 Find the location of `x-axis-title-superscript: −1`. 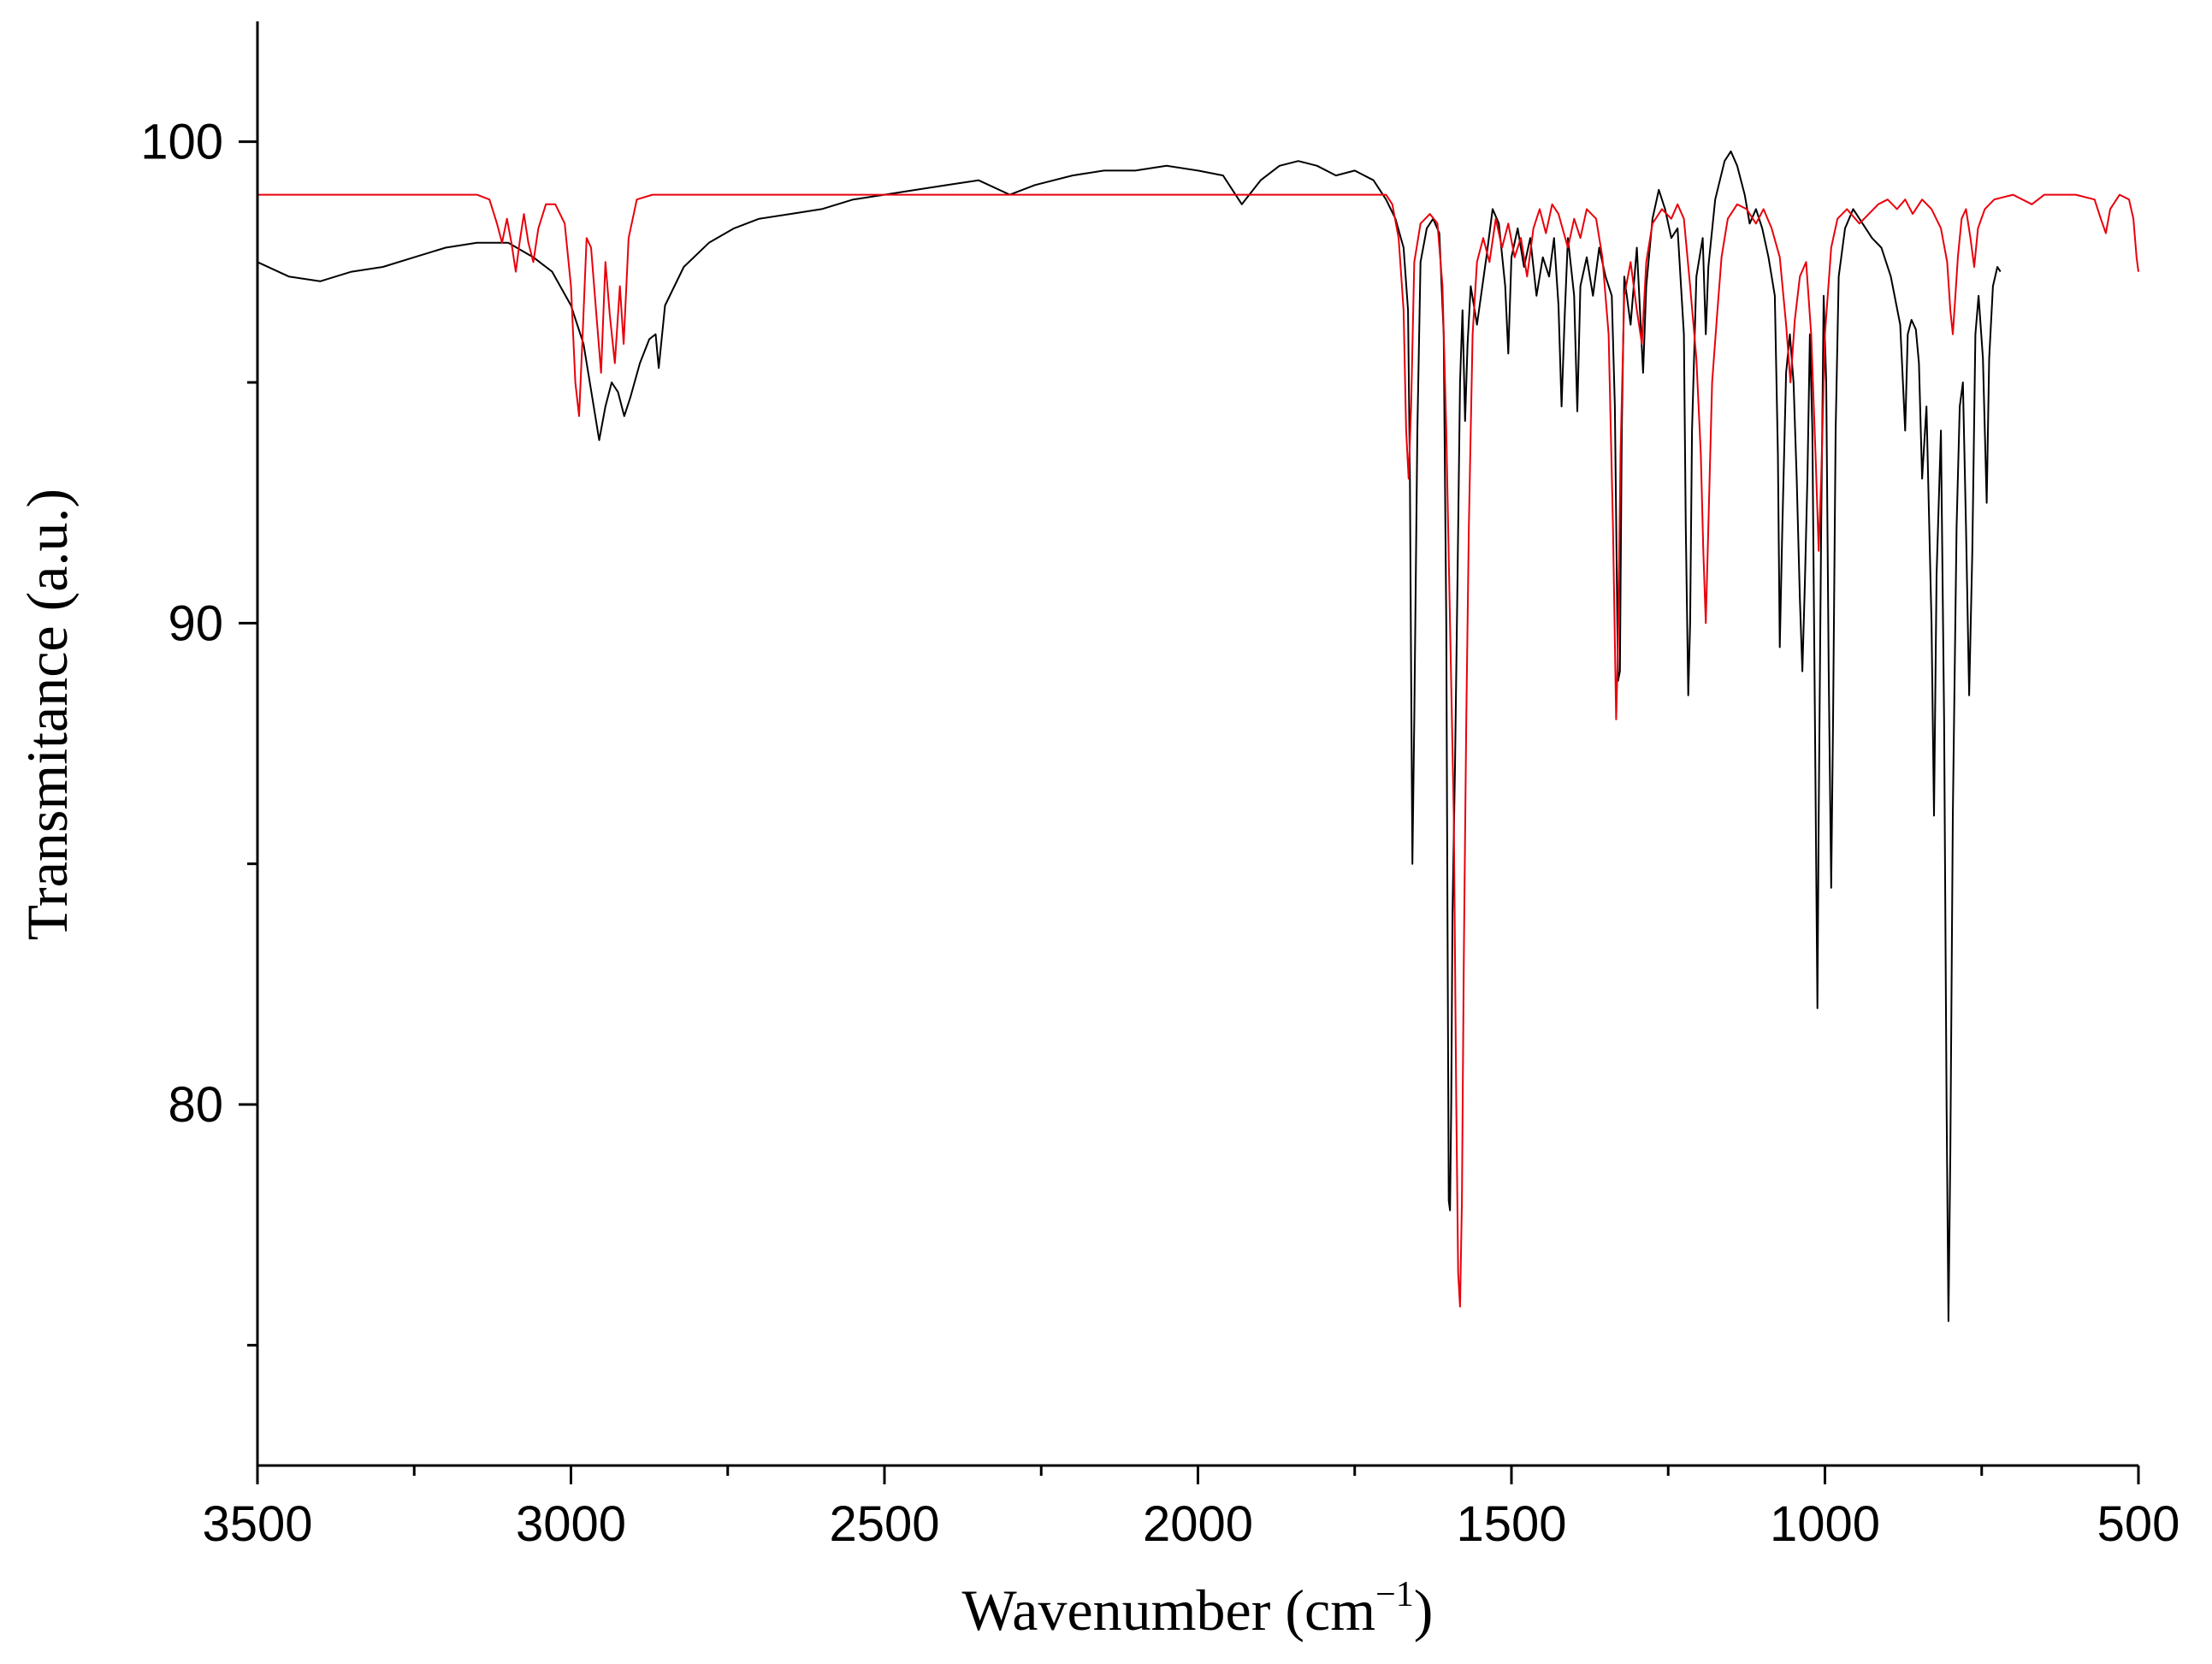

x-axis-title-superscript: −1 is located at coordinates (1394, 1594).